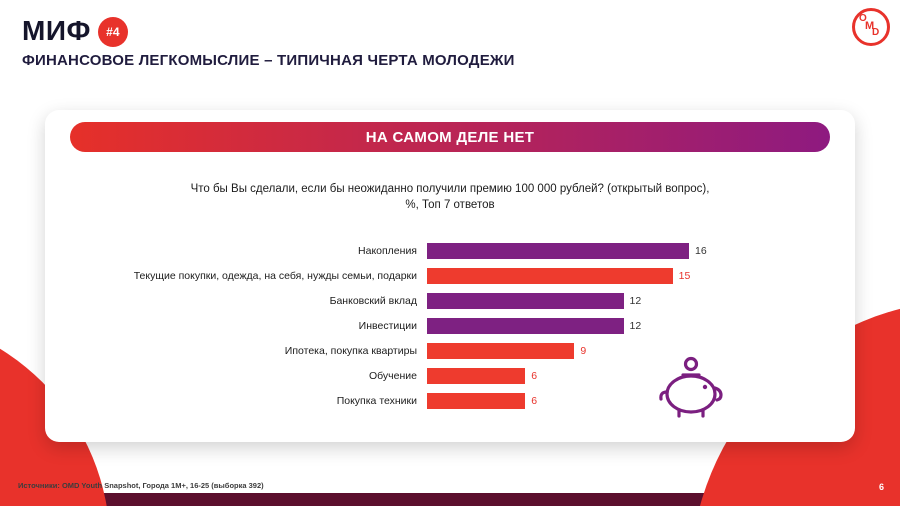 Image resolution: width=900 pixels, height=506 pixels. I want to click on chart-row: Инвестиции 12, so click(444, 325).